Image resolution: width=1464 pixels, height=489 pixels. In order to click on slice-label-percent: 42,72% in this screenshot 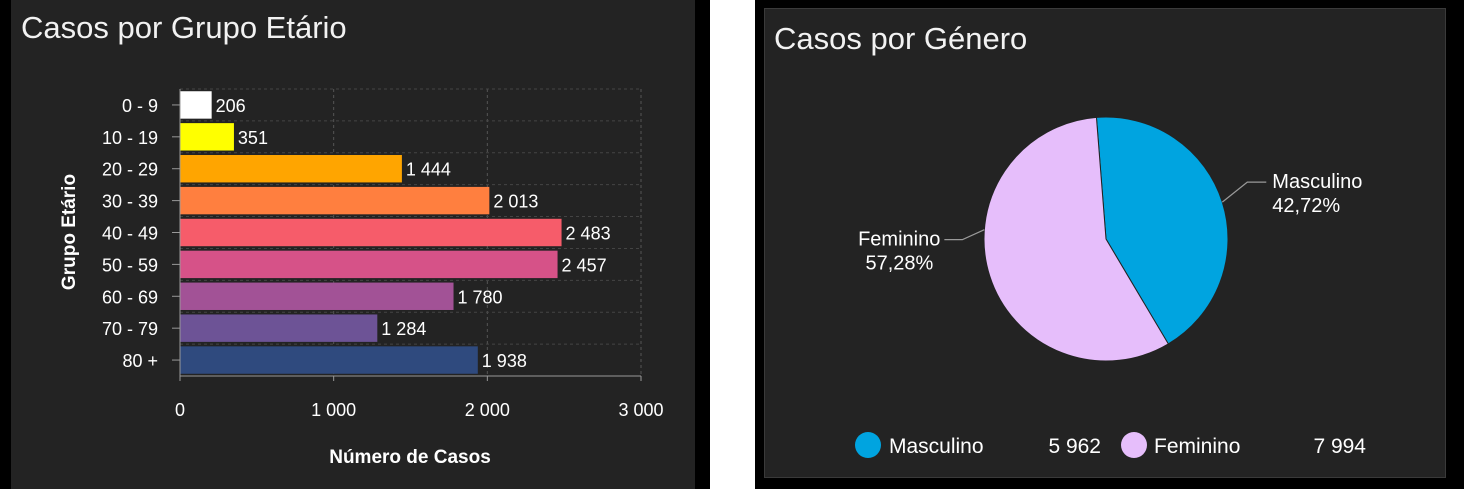, I will do `click(1306, 206)`.